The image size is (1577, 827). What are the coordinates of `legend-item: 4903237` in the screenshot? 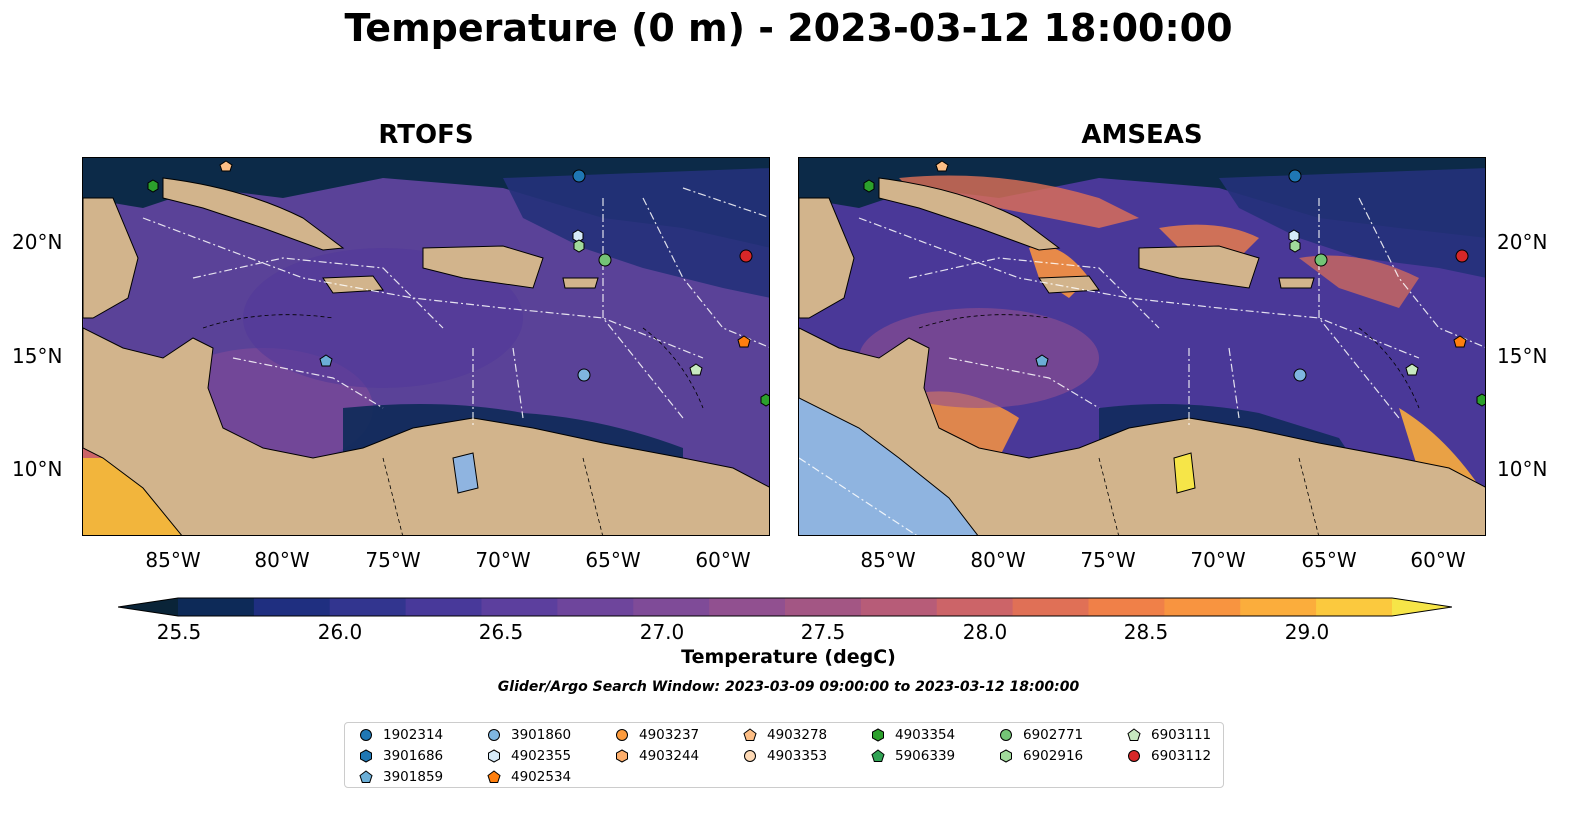 It's located at (657, 735).